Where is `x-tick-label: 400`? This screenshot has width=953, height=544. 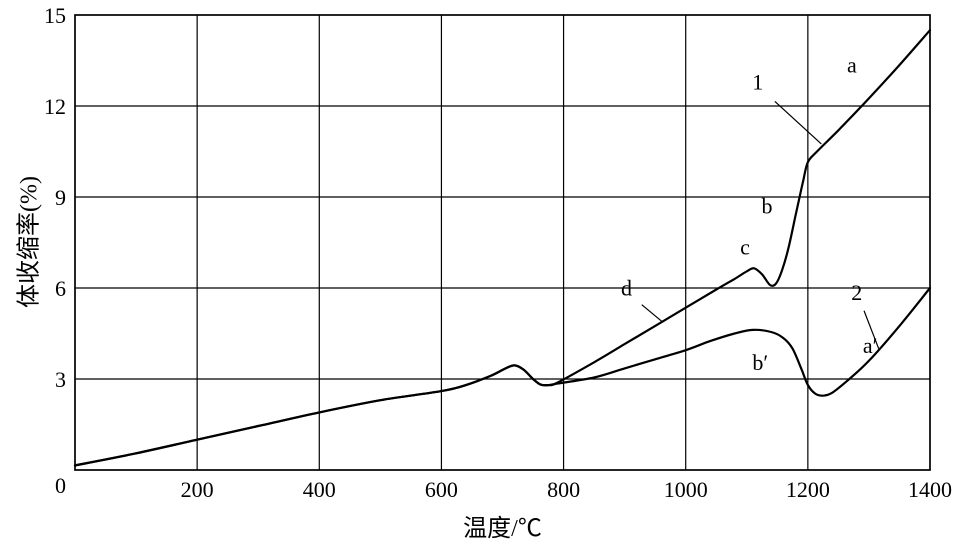
x-tick-label: 400 is located at coordinates (319, 489).